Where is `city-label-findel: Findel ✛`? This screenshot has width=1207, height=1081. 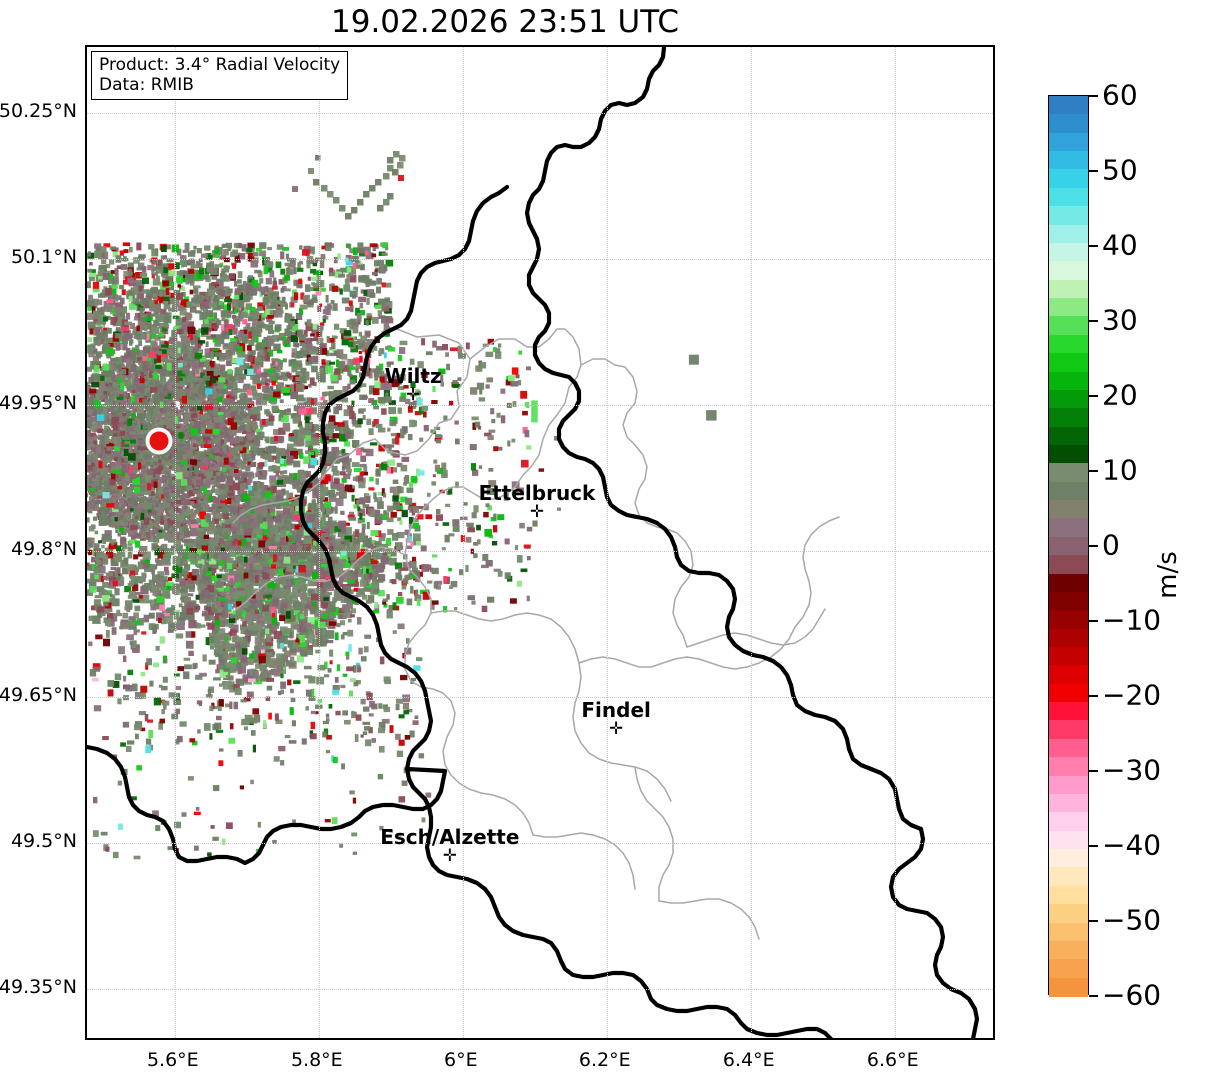
city-label-findel: Findel ✛ is located at coordinates (616, 719).